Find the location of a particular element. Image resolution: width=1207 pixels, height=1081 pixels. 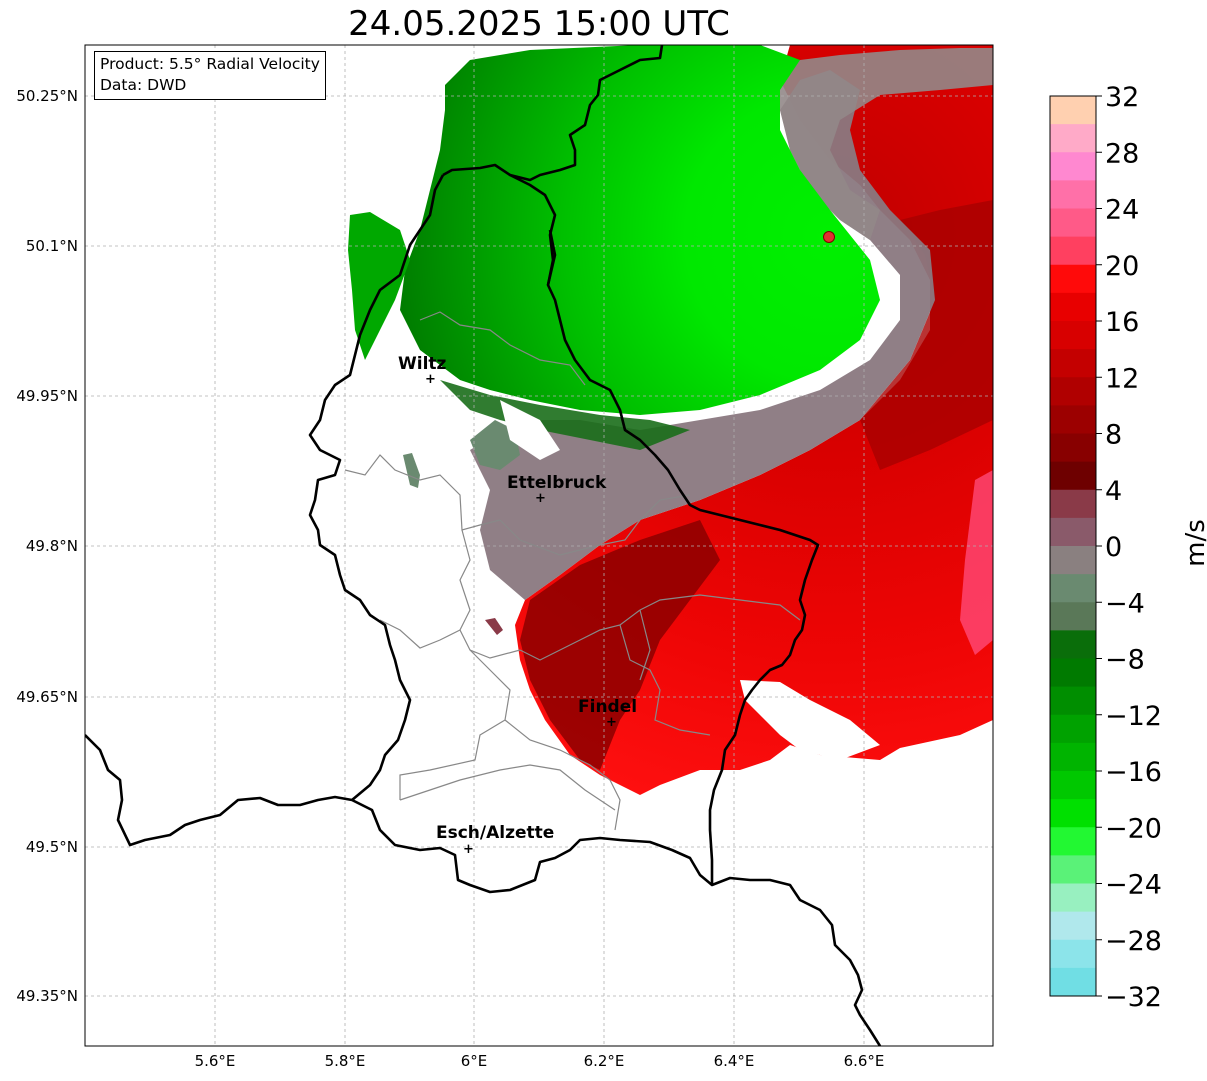

product-label: Product: 5.5° Radial Velocity is located at coordinates (210, 64).